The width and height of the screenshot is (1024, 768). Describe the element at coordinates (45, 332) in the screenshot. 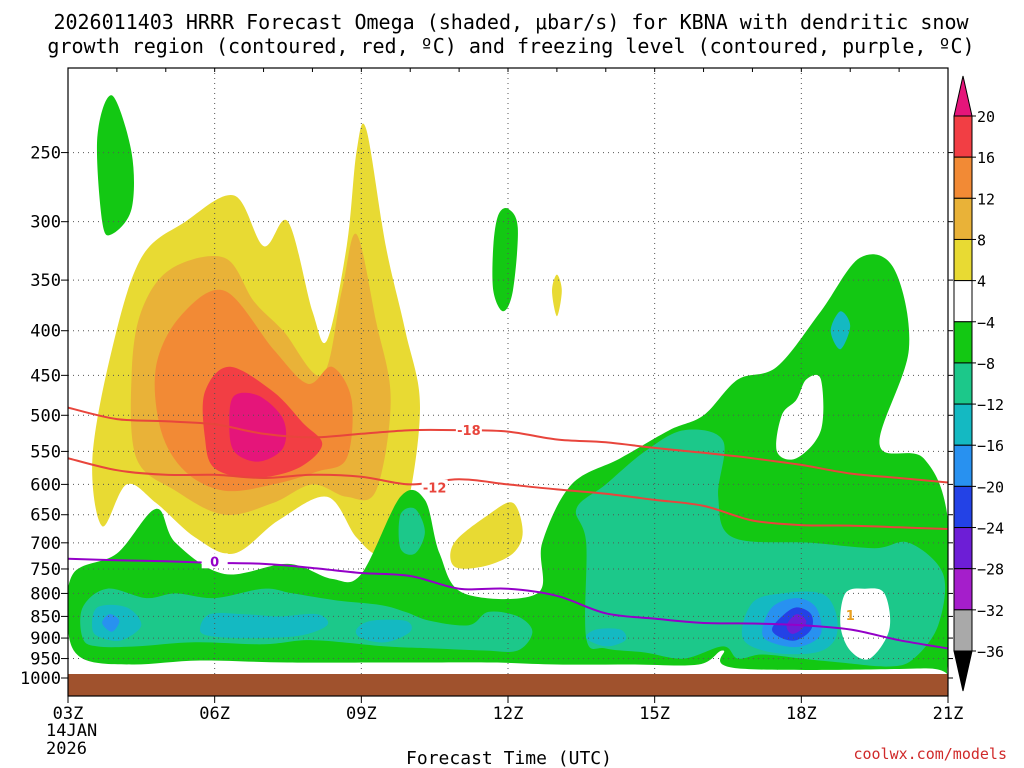

I see `y-tick-label: 400` at that location.